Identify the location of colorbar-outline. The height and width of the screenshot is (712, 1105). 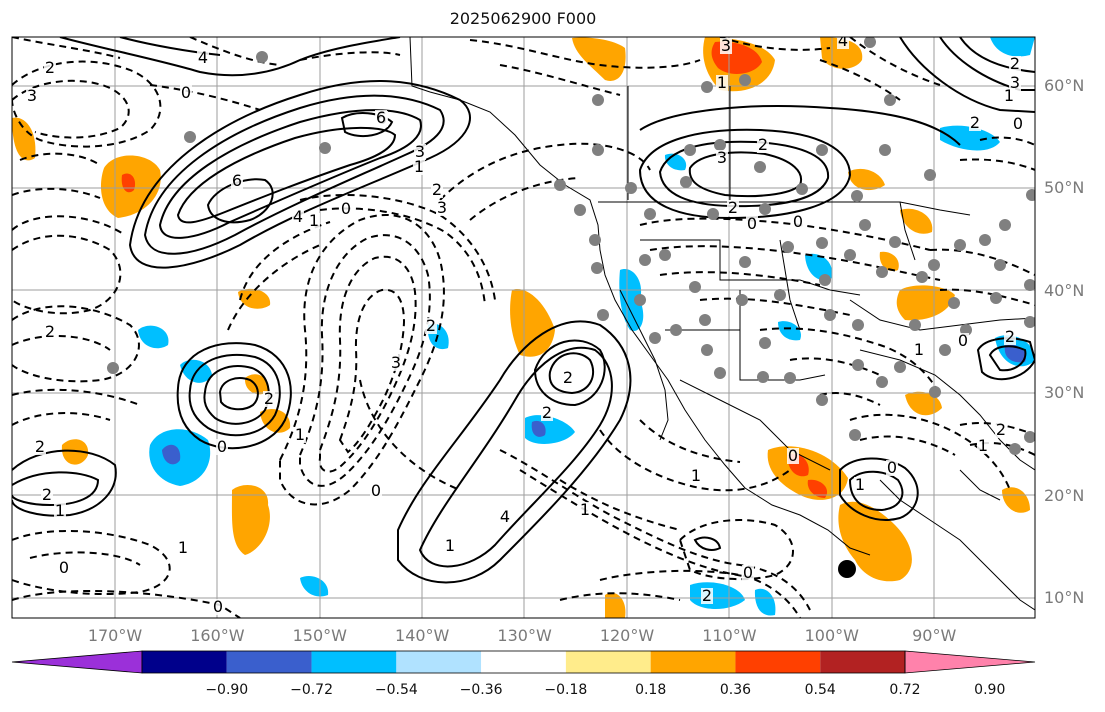
(523, 662).